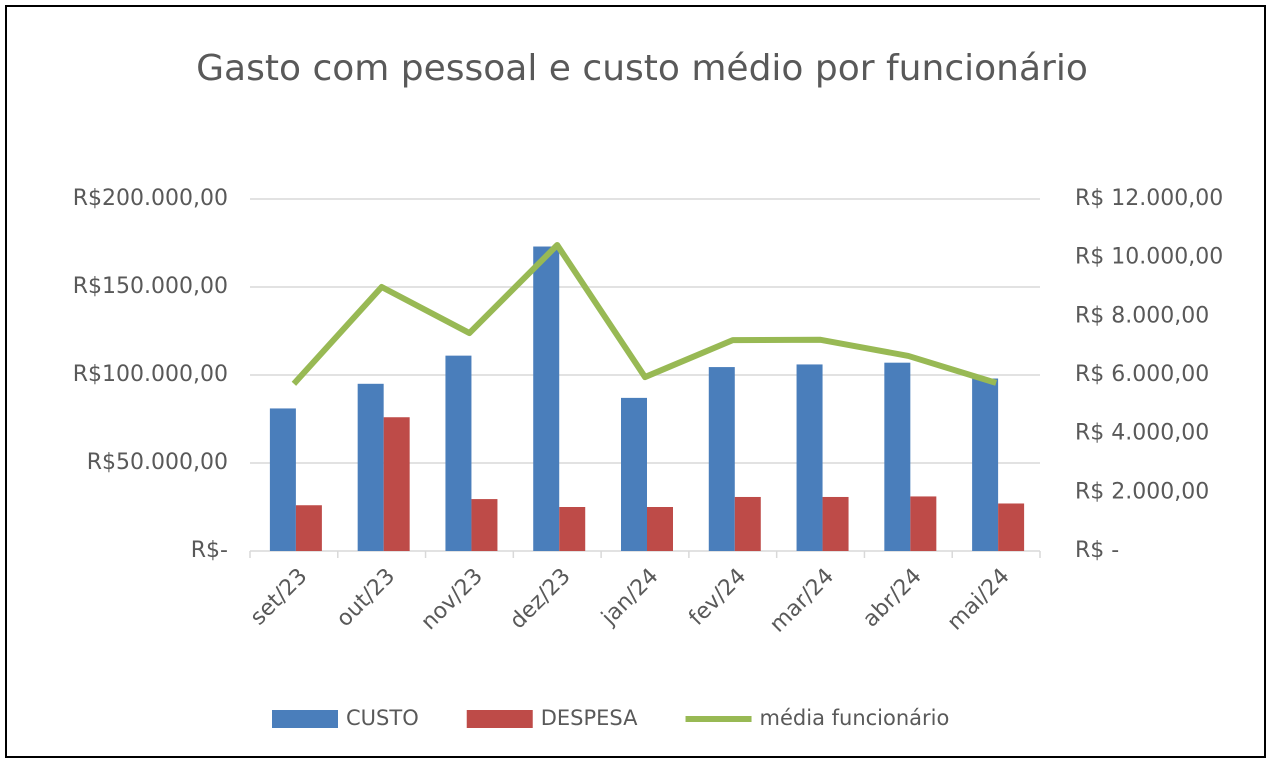 The image size is (1271, 763). Describe the element at coordinates (1149, 257) in the screenshot. I see `y2-tick-label: R$ 10.000,00` at that location.